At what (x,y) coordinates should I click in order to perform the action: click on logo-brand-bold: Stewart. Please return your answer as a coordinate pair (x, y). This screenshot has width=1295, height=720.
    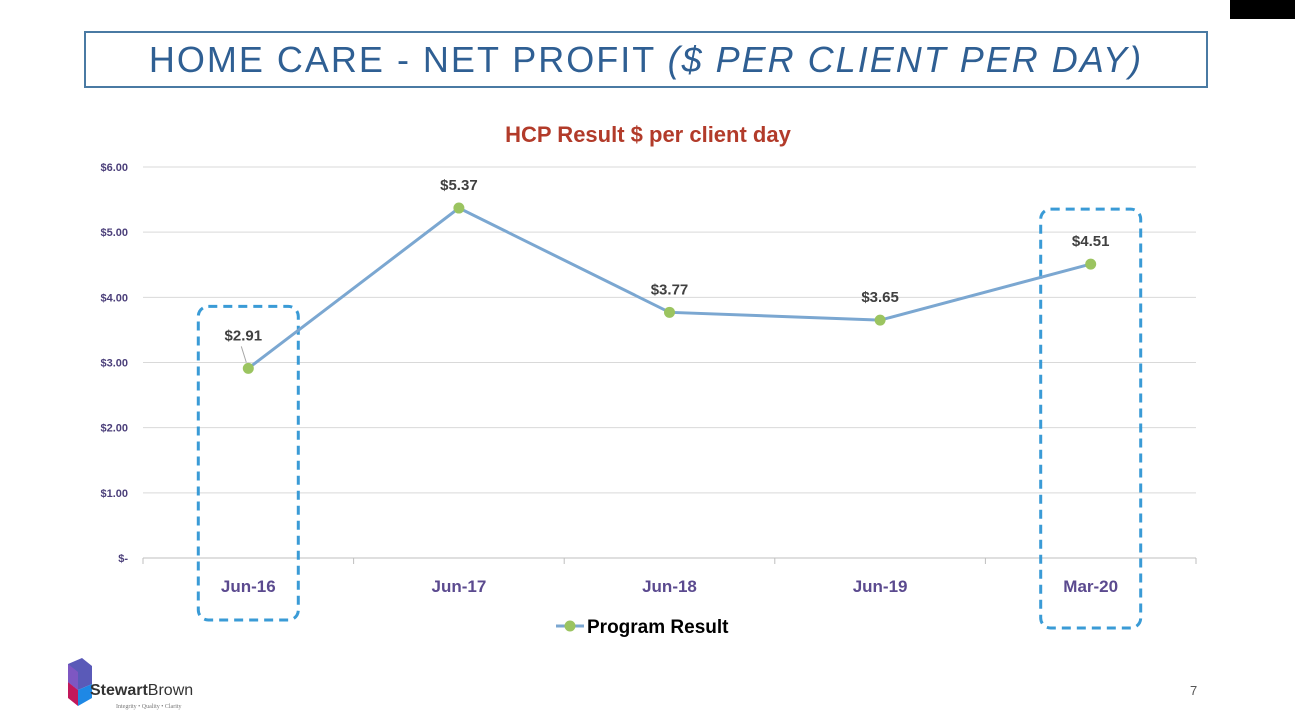
    Looking at the image, I should click on (119, 690).